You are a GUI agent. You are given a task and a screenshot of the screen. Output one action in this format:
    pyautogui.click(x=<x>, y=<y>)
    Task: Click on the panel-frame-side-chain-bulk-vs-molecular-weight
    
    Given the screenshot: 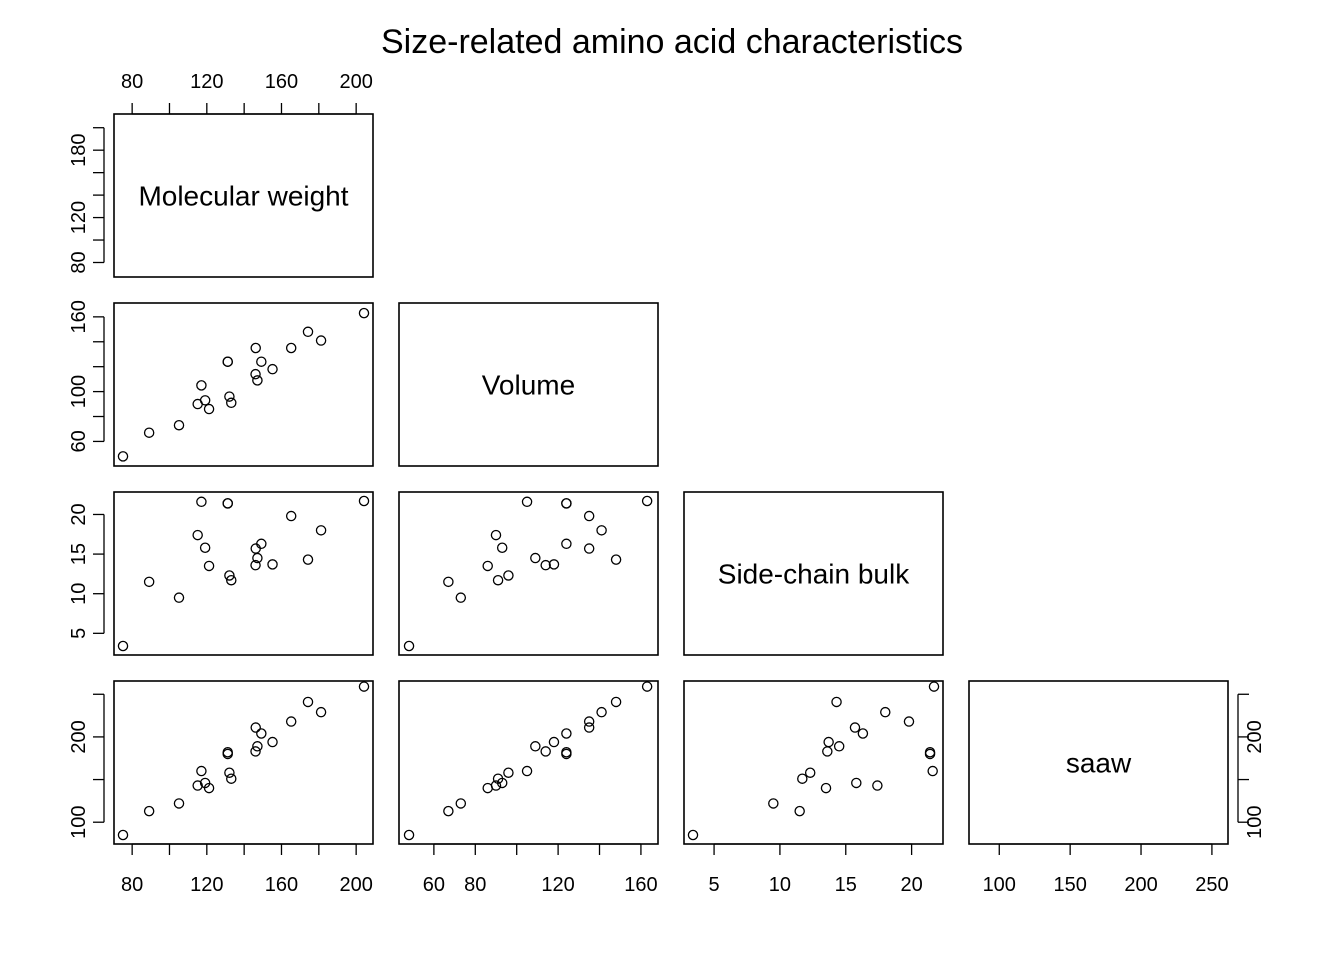 What is the action you would take?
    pyautogui.click(x=243, y=573)
    